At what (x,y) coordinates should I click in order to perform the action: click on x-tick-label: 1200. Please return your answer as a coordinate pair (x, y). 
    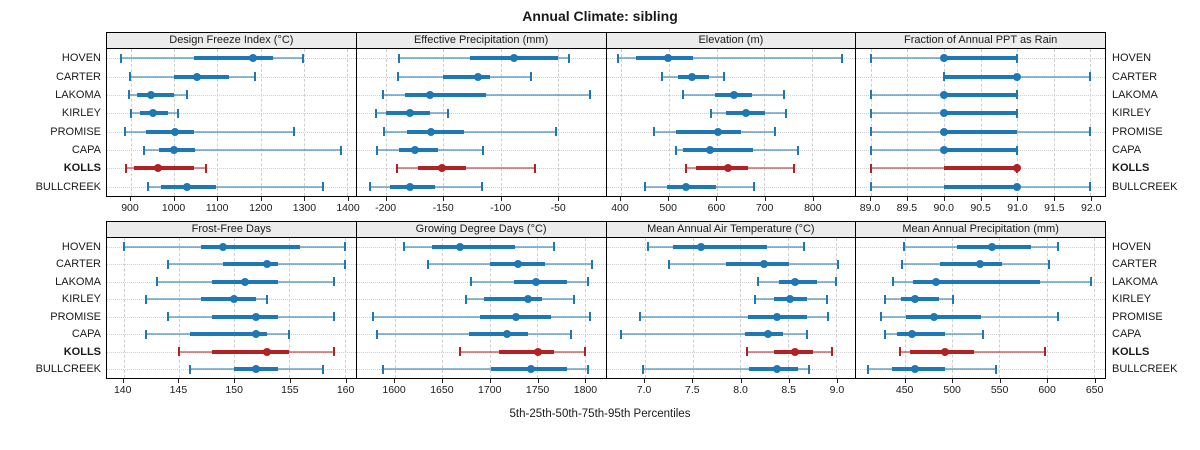
    Looking at the image, I should click on (261, 208).